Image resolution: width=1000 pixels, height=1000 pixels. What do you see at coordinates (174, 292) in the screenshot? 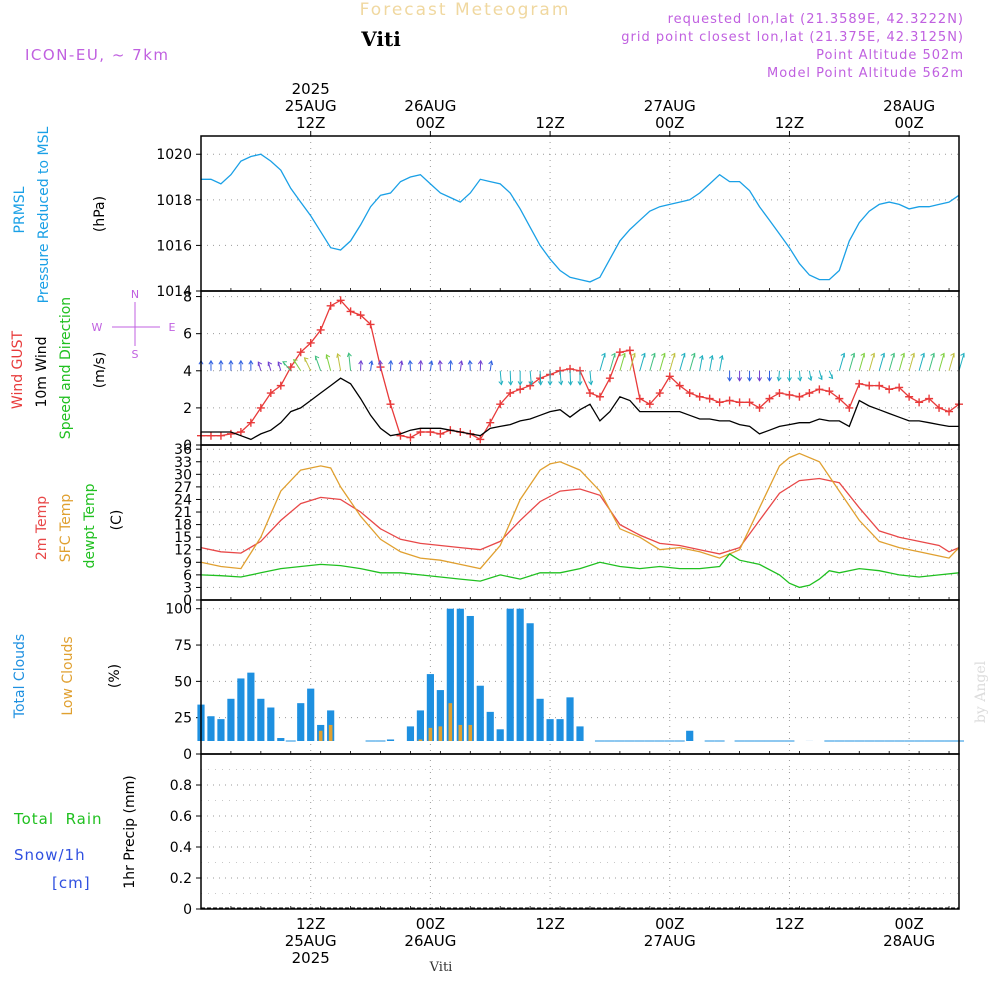
I see `pressure-ytick-label: 1014` at bounding box center [174, 292].